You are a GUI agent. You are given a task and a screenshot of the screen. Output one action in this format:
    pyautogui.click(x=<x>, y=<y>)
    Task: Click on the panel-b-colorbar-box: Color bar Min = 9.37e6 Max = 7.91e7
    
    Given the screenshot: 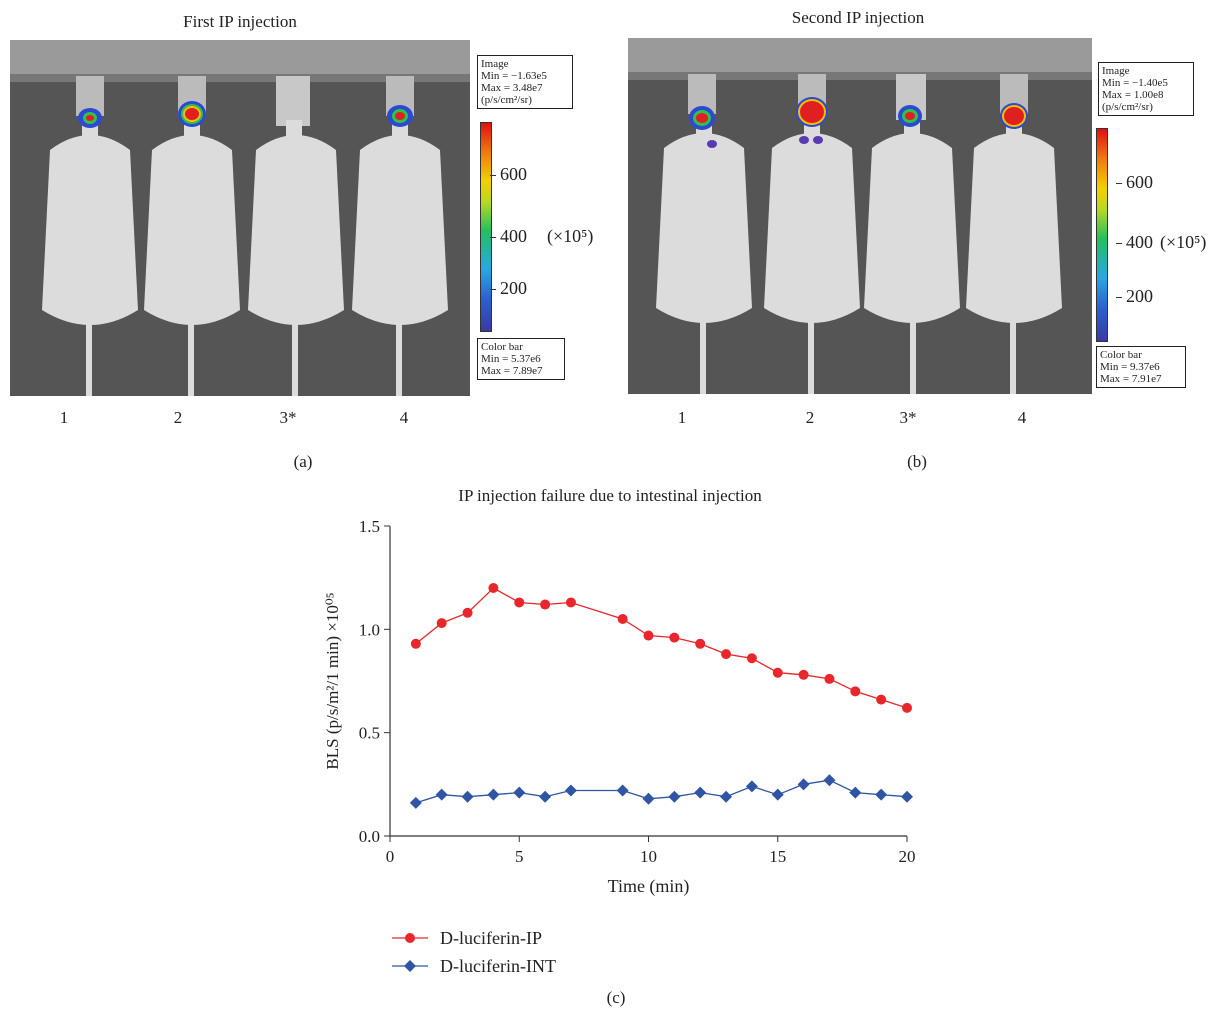 What is the action you would take?
    pyautogui.click(x=1141, y=367)
    